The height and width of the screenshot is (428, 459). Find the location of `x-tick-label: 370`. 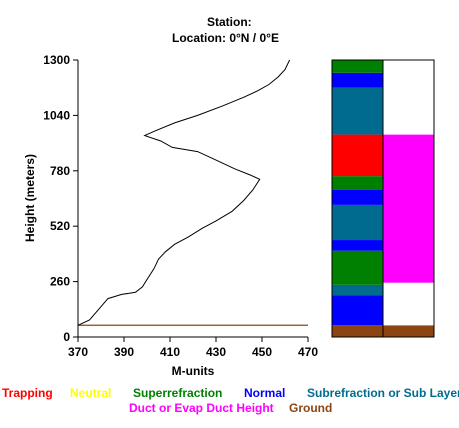

x-tick-label: 370 is located at coordinates (78, 352).